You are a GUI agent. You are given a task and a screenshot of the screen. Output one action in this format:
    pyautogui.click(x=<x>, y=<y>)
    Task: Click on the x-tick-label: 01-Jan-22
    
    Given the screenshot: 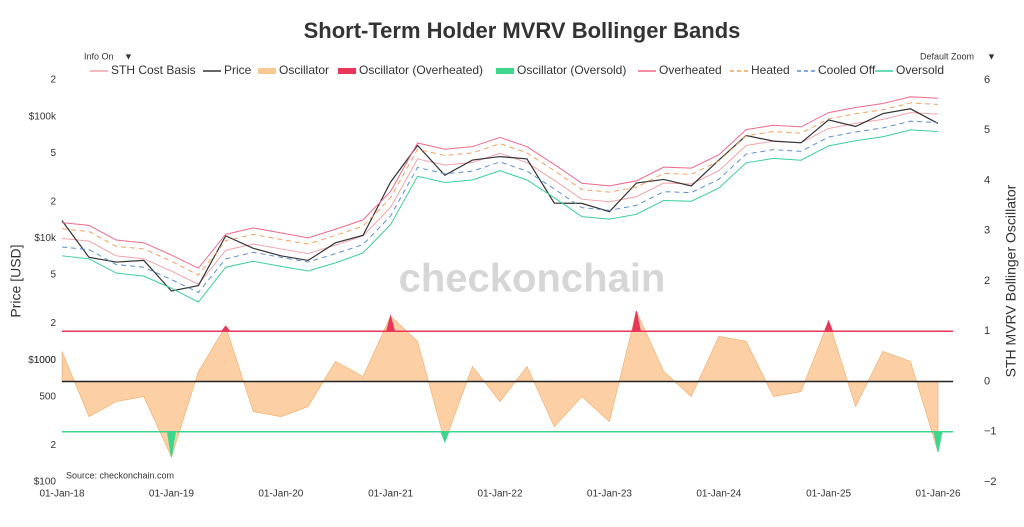 What is the action you would take?
    pyautogui.click(x=499, y=494)
    